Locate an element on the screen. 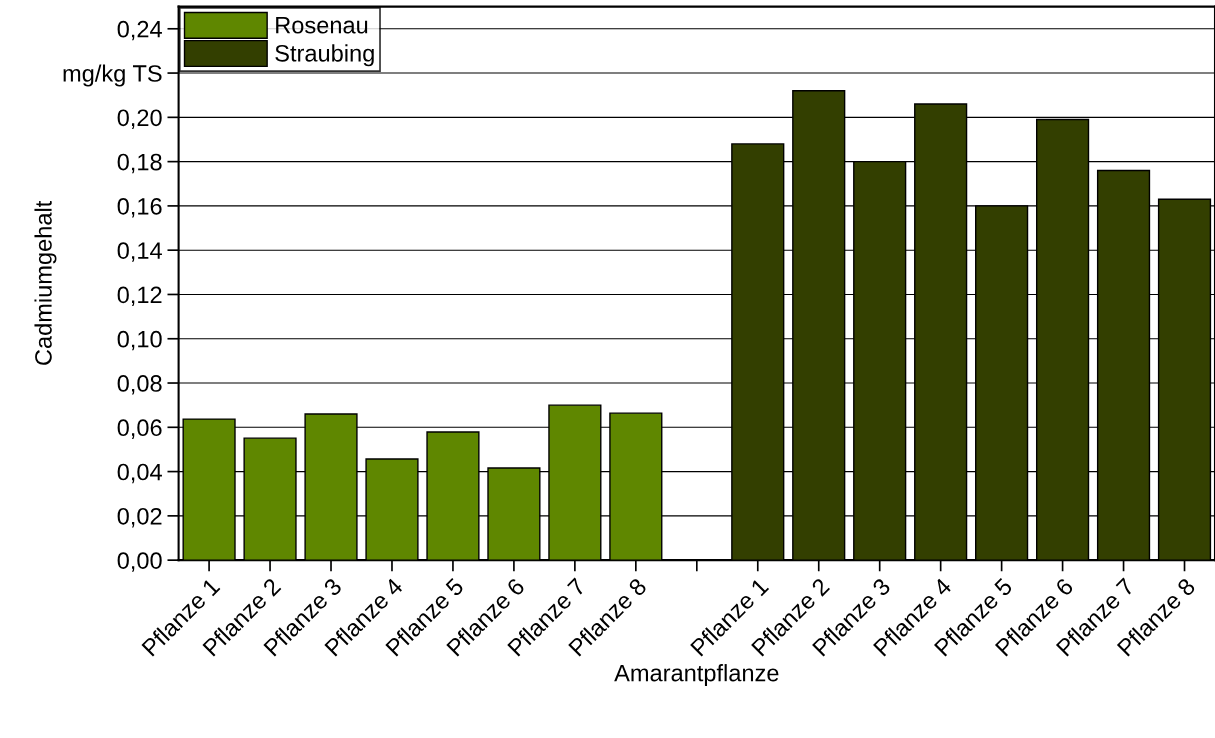 The image size is (1215, 738). y-tick-label: 0,08 is located at coordinates (139, 385).